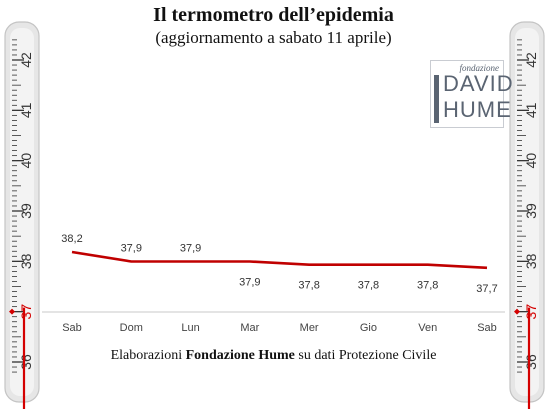  I want to click on x-tick-label: Dom, so click(131, 328).